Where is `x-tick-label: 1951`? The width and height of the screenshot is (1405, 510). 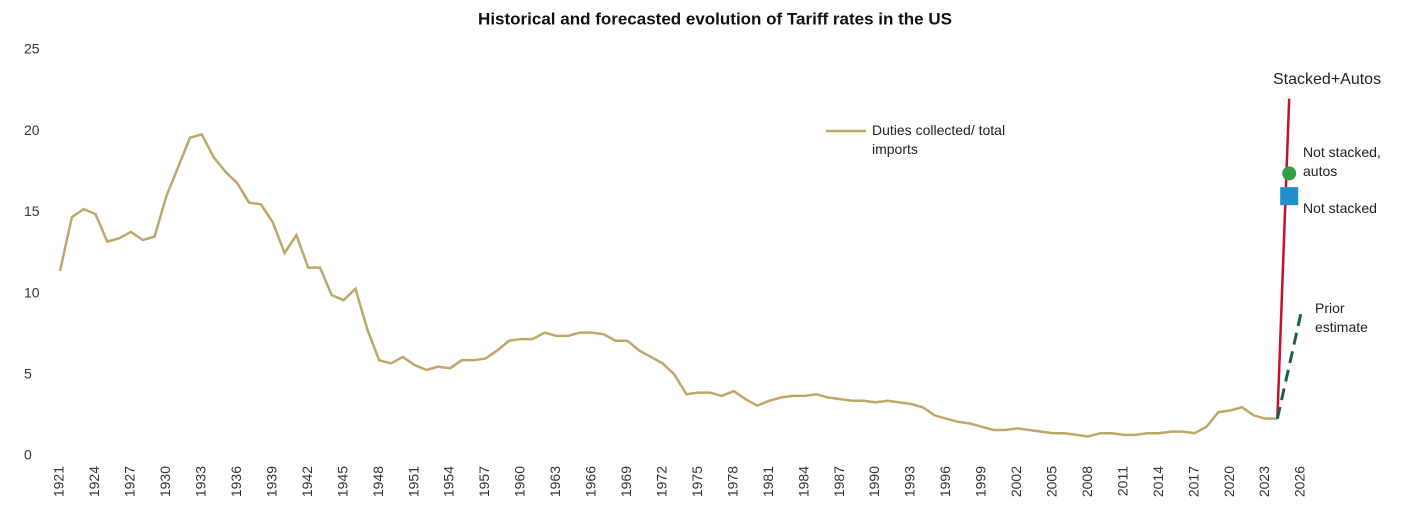
x-tick-label: 1951 is located at coordinates (413, 481).